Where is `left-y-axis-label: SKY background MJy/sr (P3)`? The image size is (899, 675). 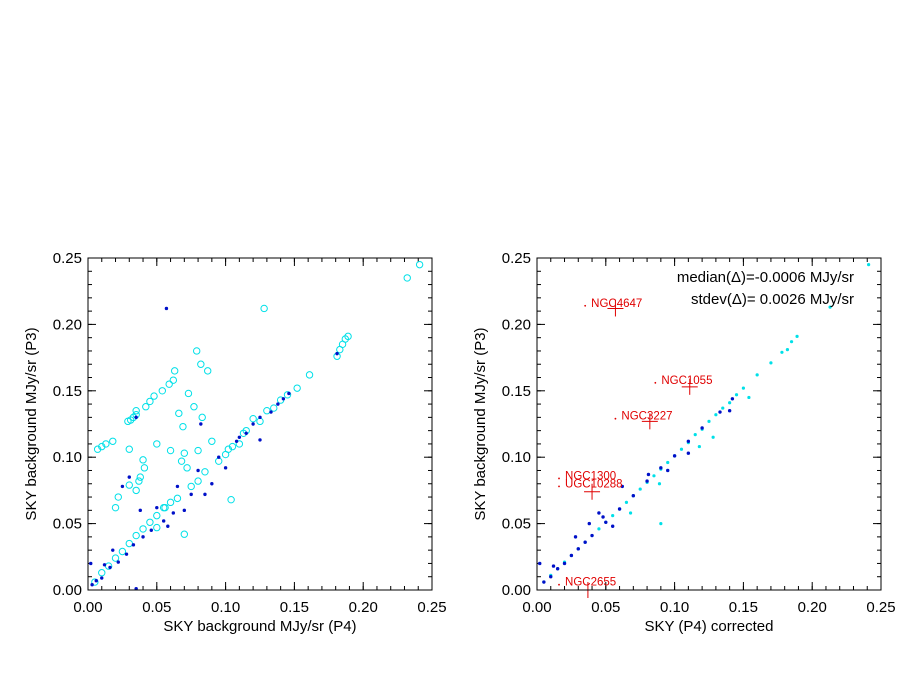
left-y-axis-label: SKY background MJy/sr (P3) is located at coordinates (31, 423).